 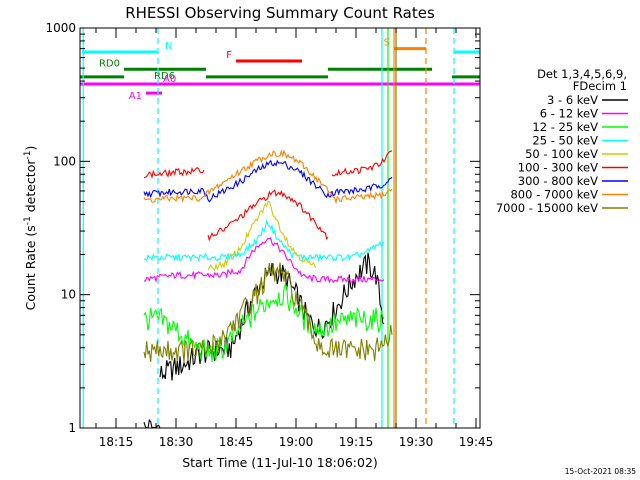 I want to click on legend-entry-label: 300 - 800 keV, so click(x=558, y=181).